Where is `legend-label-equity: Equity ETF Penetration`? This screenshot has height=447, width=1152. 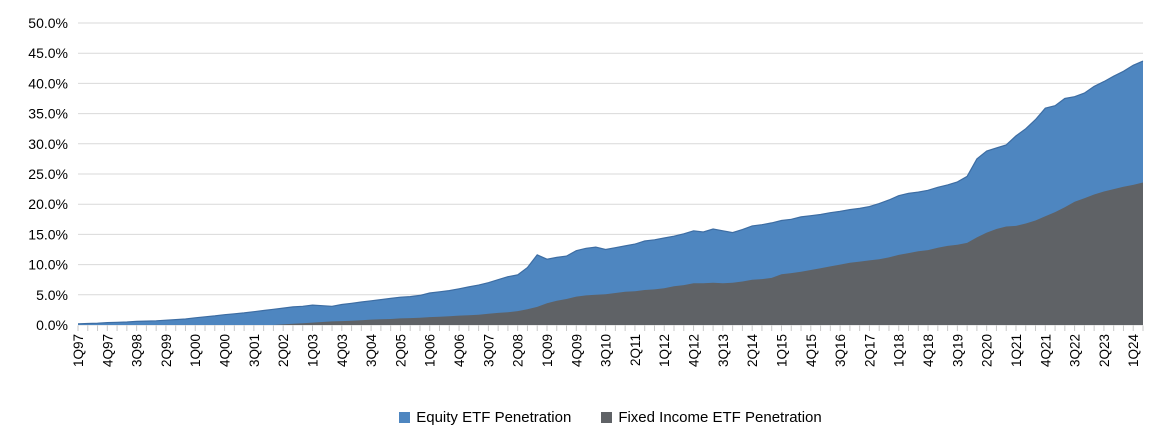
legend-label-equity: Equity ETF Penetration is located at coordinates (494, 417).